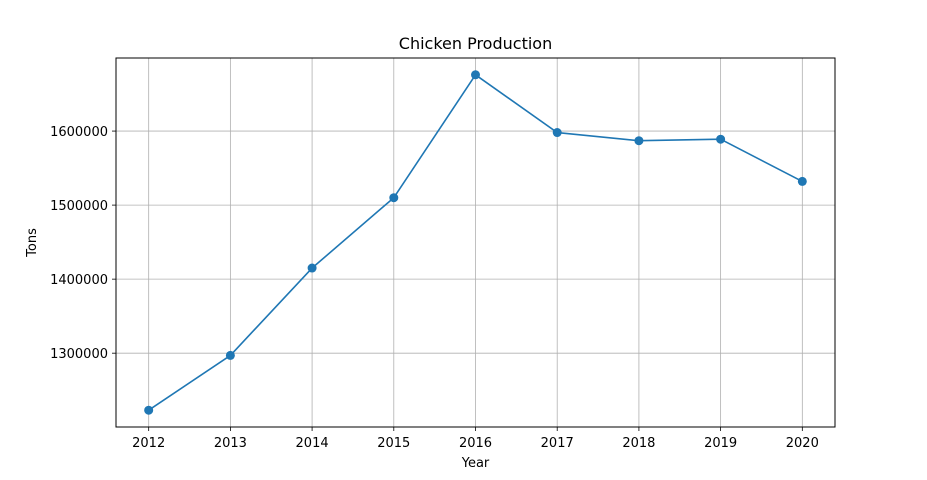 The image size is (927, 480). Describe the element at coordinates (475, 75) in the screenshot. I see `data-point-2016` at that location.